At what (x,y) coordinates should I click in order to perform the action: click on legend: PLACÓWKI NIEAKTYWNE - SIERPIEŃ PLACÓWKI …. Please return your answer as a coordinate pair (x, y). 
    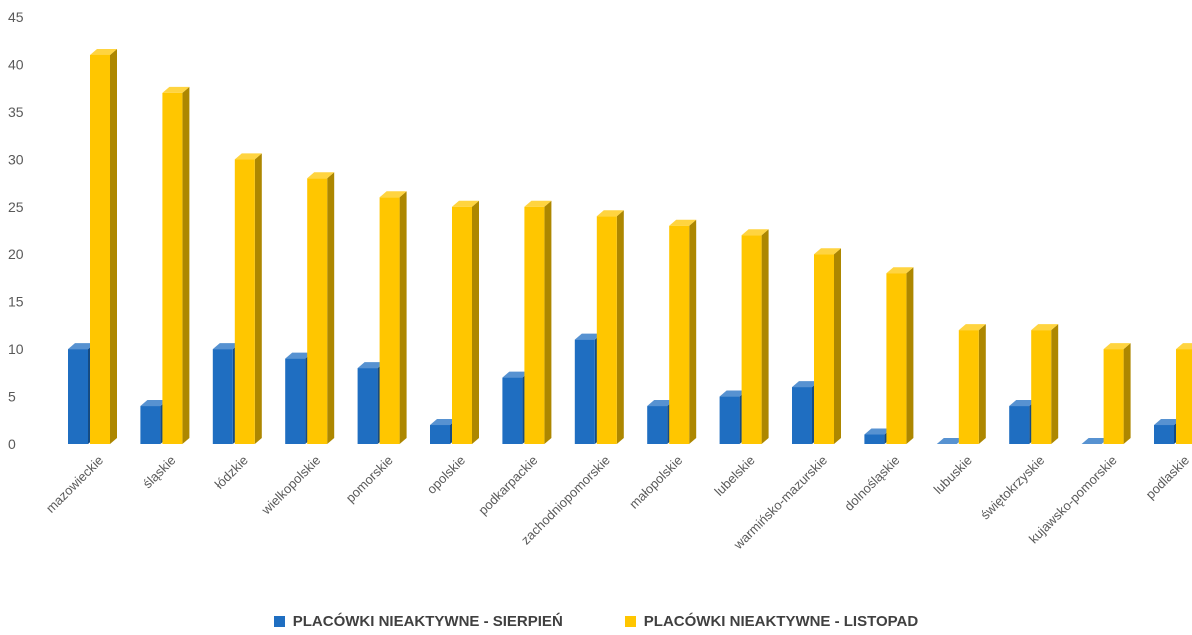
    Looking at the image, I should click on (596, 621).